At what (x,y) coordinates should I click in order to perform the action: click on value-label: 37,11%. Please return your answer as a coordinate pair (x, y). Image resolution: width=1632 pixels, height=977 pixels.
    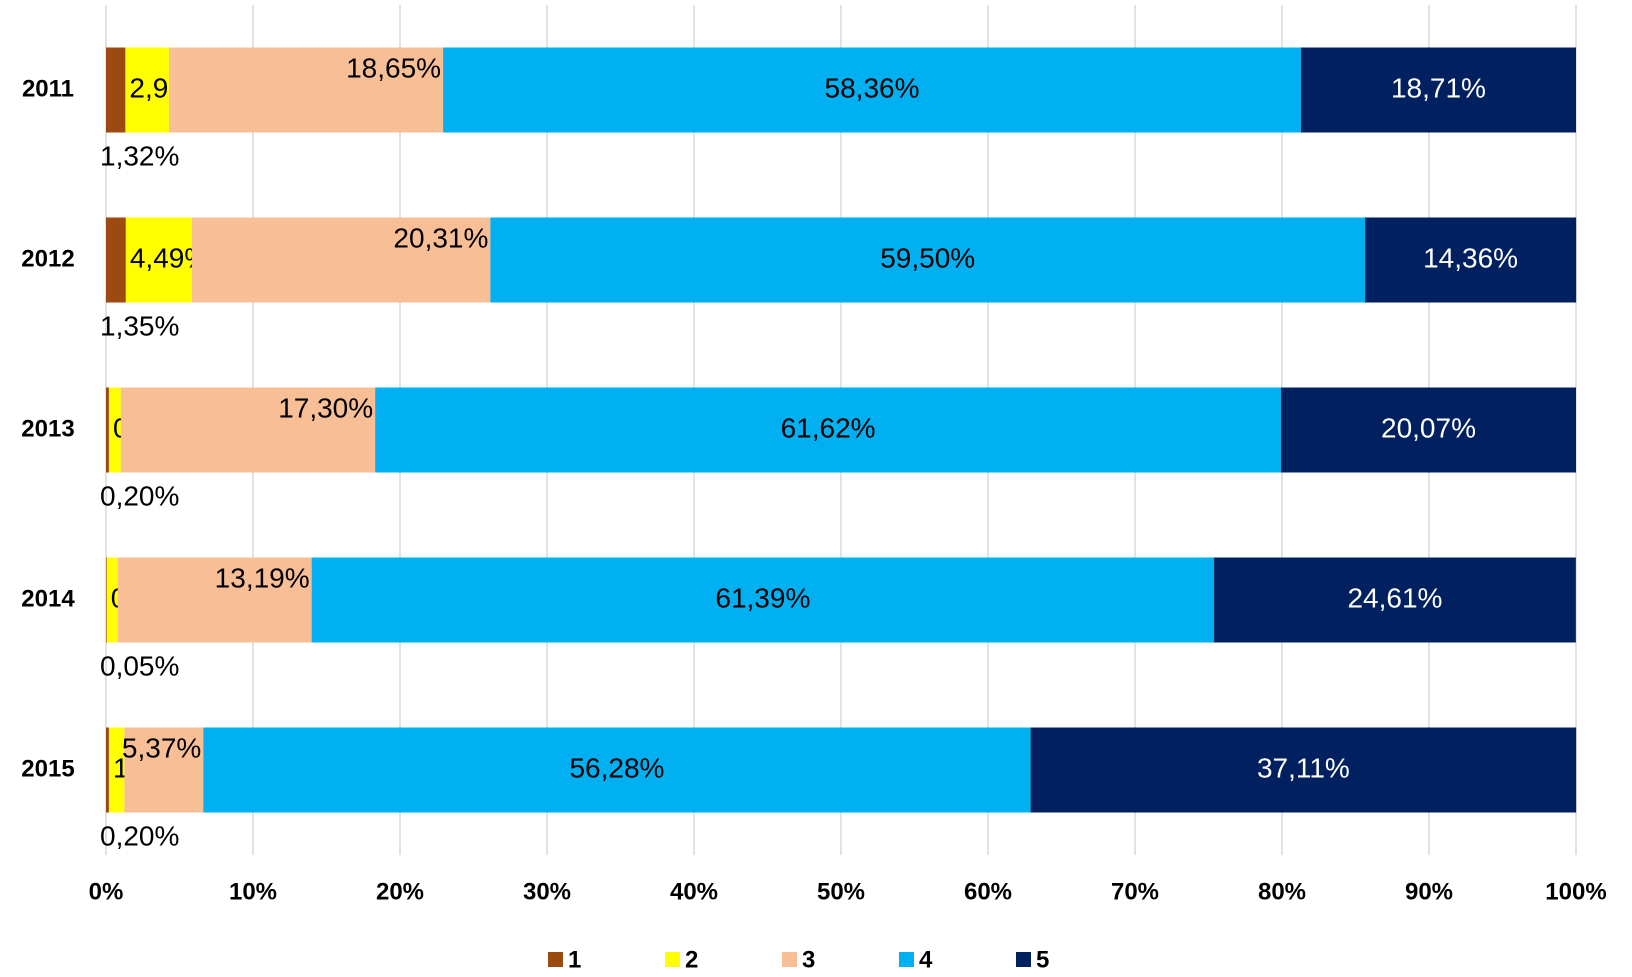
    Looking at the image, I should click on (1303, 767).